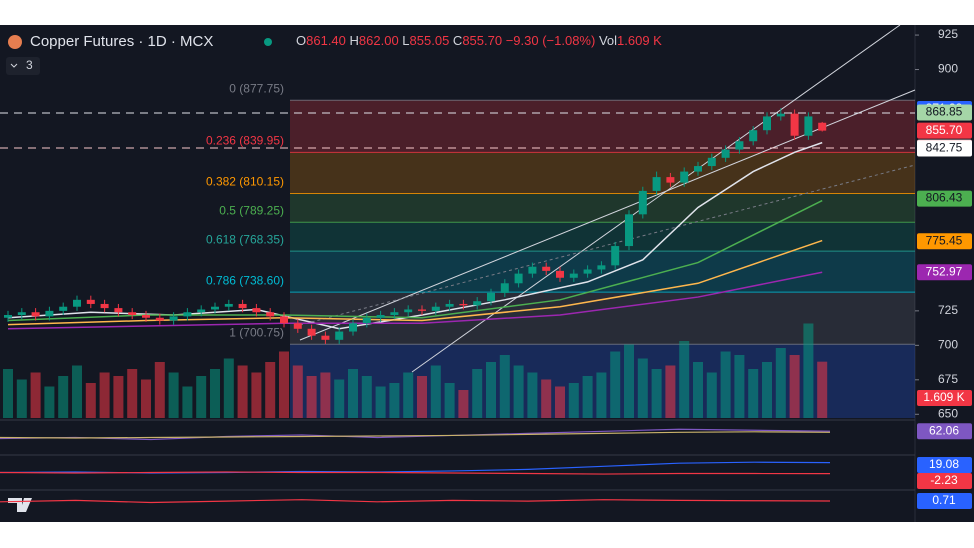 The height and width of the screenshot is (548, 974). What do you see at coordinates (14, 65) in the screenshot?
I see `chevron` at bounding box center [14, 65].